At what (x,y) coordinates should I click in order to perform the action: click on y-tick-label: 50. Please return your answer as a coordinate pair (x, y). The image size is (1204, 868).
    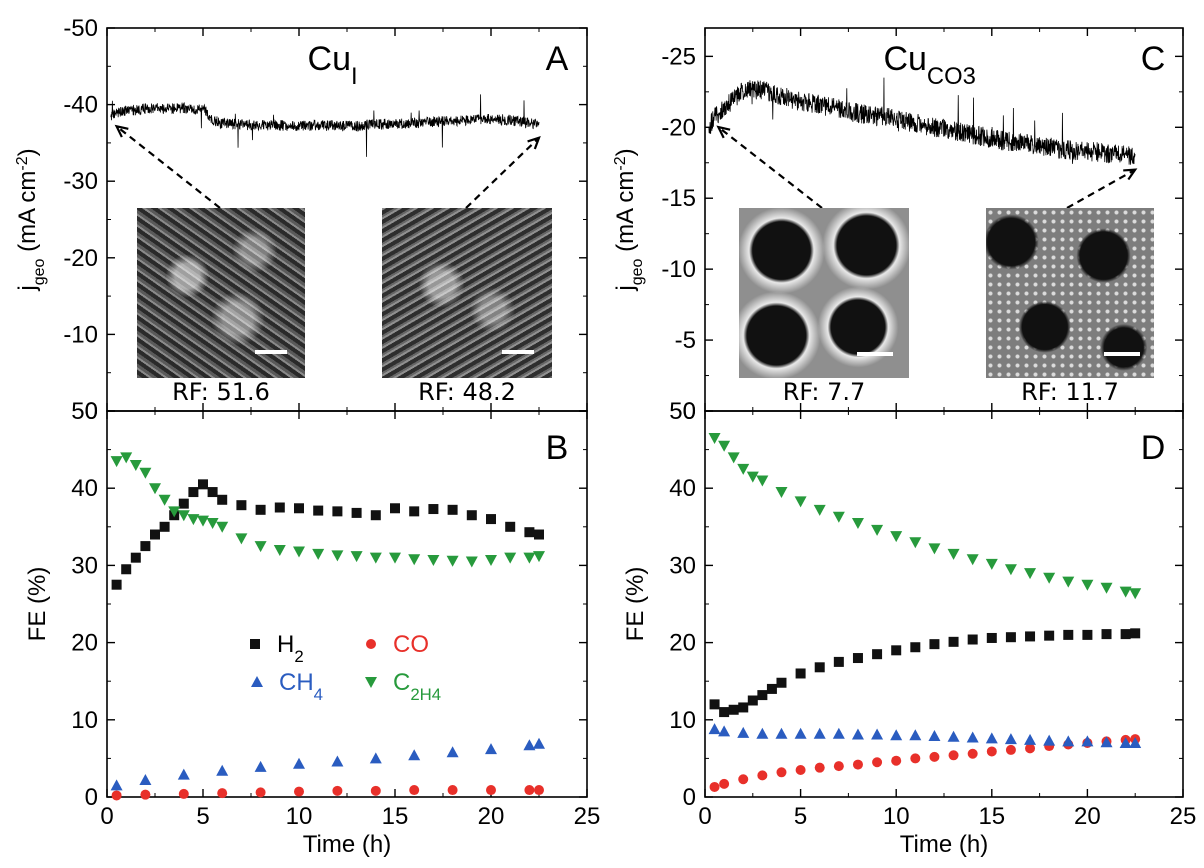
    Looking at the image, I should click on (84, 411).